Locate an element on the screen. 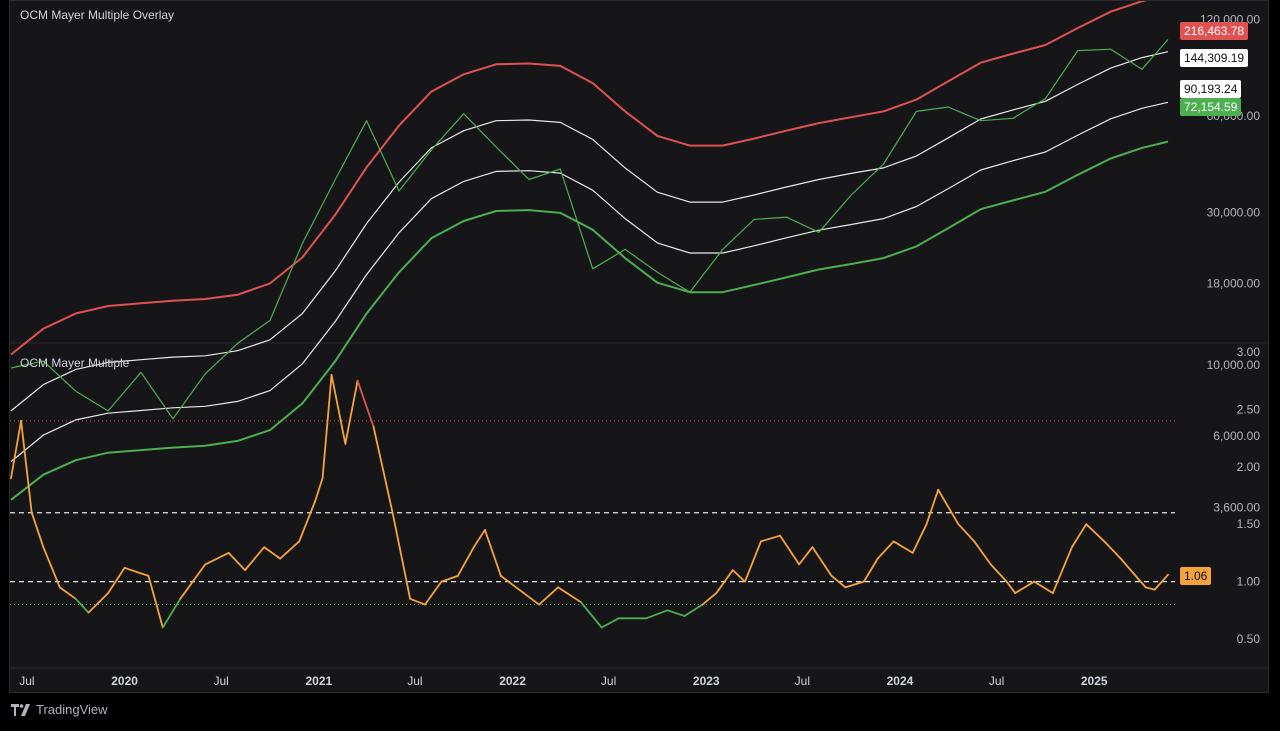 This screenshot has height=731, width=1280. x-axis-label: 2024 is located at coordinates (900, 681).